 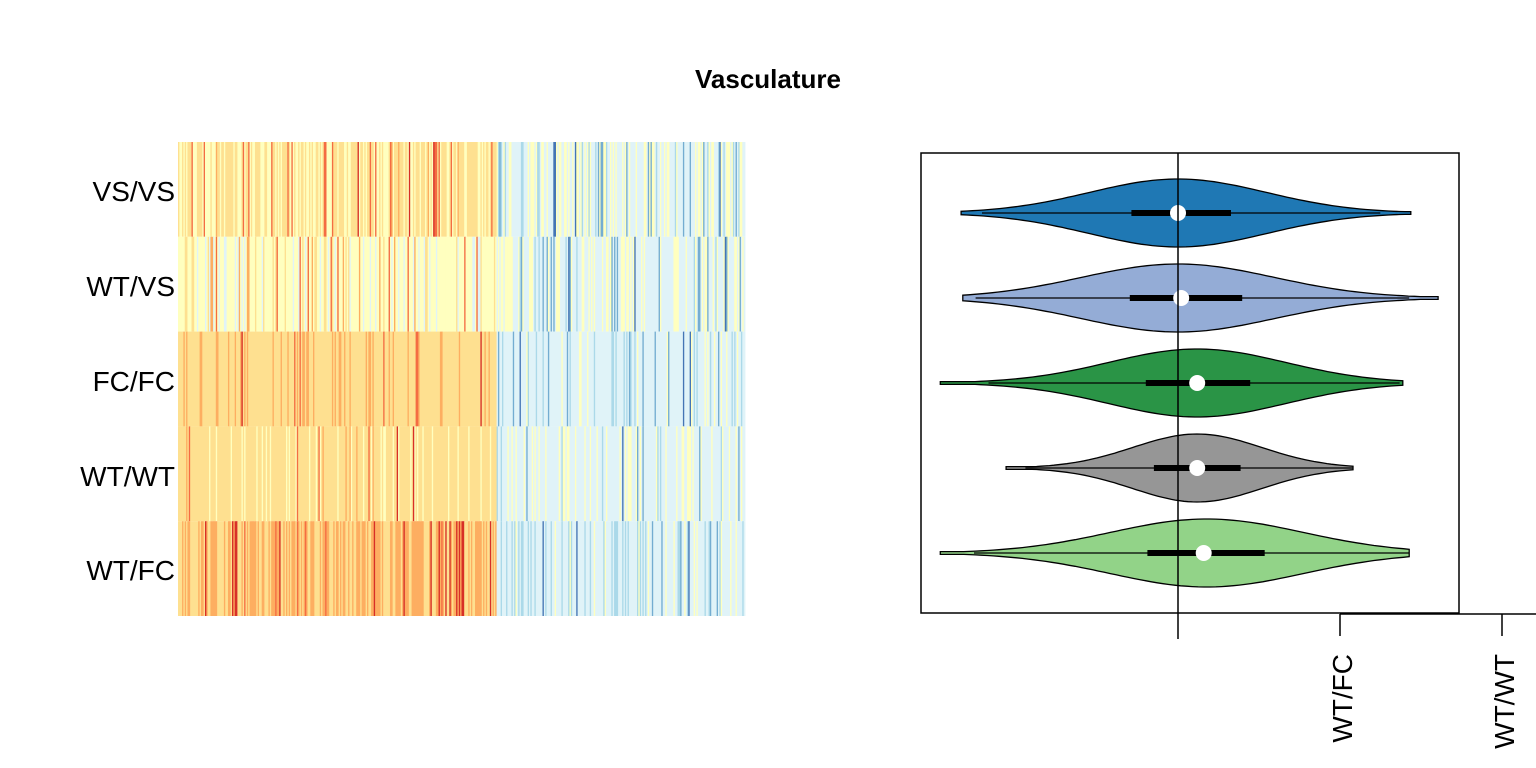 I want to click on violin-group, so click(x=1179, y=468).